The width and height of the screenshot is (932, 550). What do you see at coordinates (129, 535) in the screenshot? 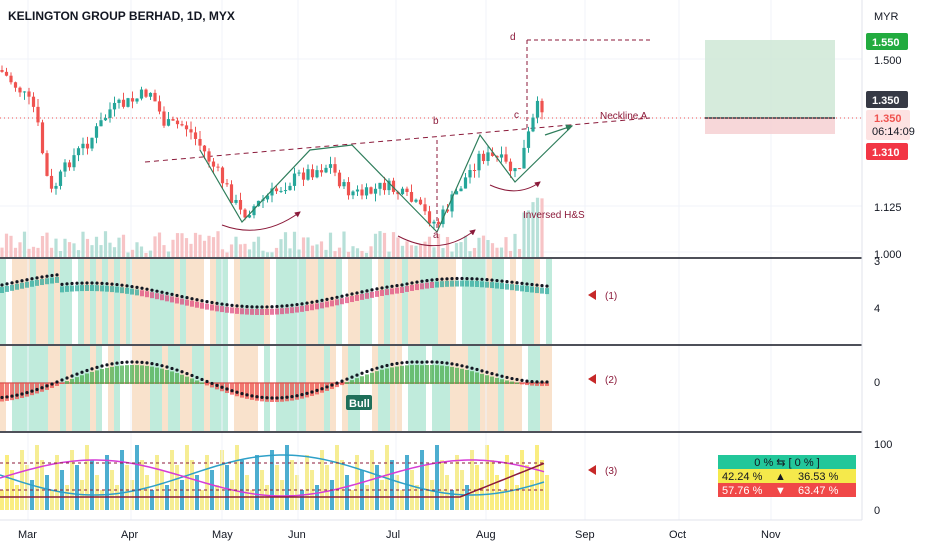
I see `time-label-apr: Apr` at bounding box center [129, 535].